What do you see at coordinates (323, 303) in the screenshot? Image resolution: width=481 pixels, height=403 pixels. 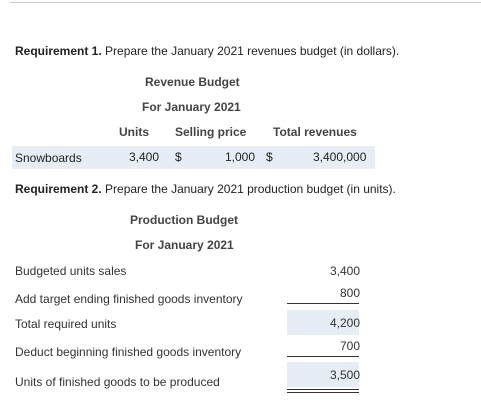 I see `ending-inventory-underline` at bounding box center [323, 303].